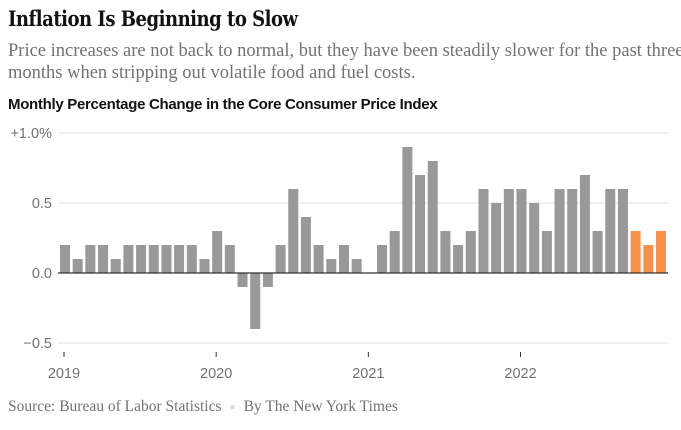 The height and width of the screenshot is (430, 681). Describe the element at coordinates (216, 374) in the screenshot. I see `x-tick-label: 2020` at that location.